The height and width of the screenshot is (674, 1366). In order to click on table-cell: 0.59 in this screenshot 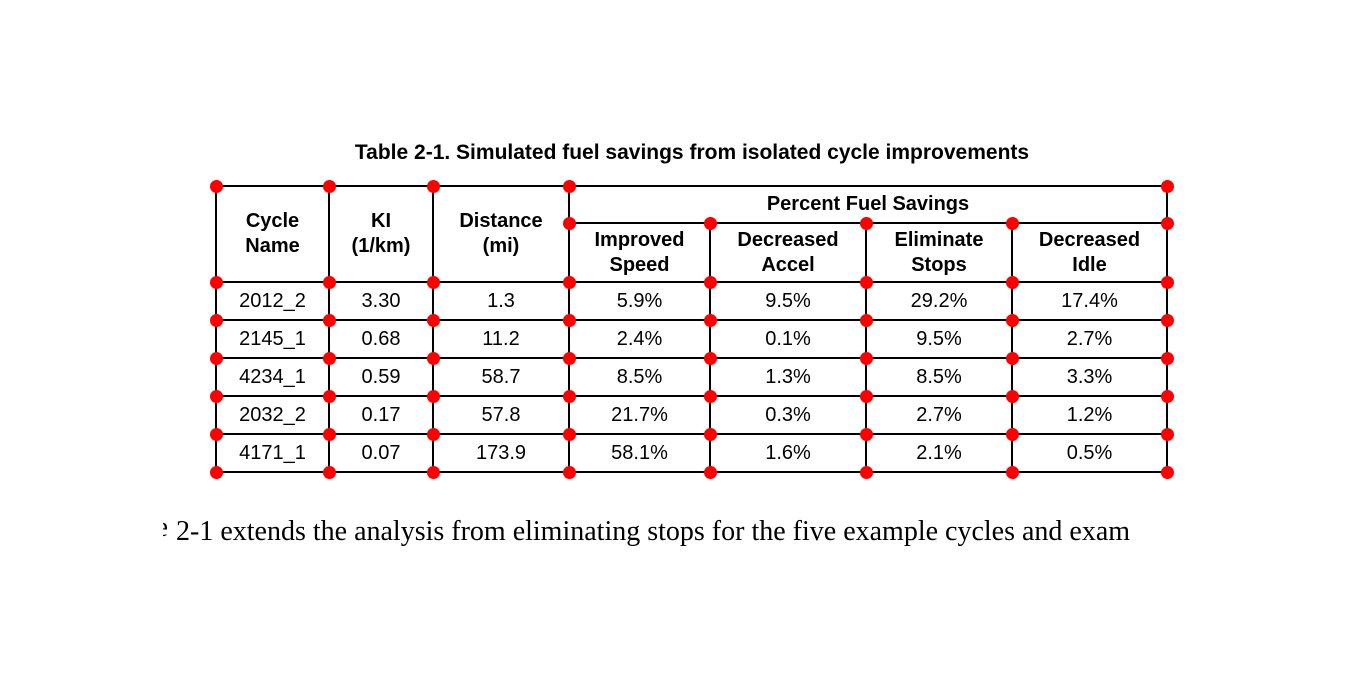, I will do `click(381, 377)`.